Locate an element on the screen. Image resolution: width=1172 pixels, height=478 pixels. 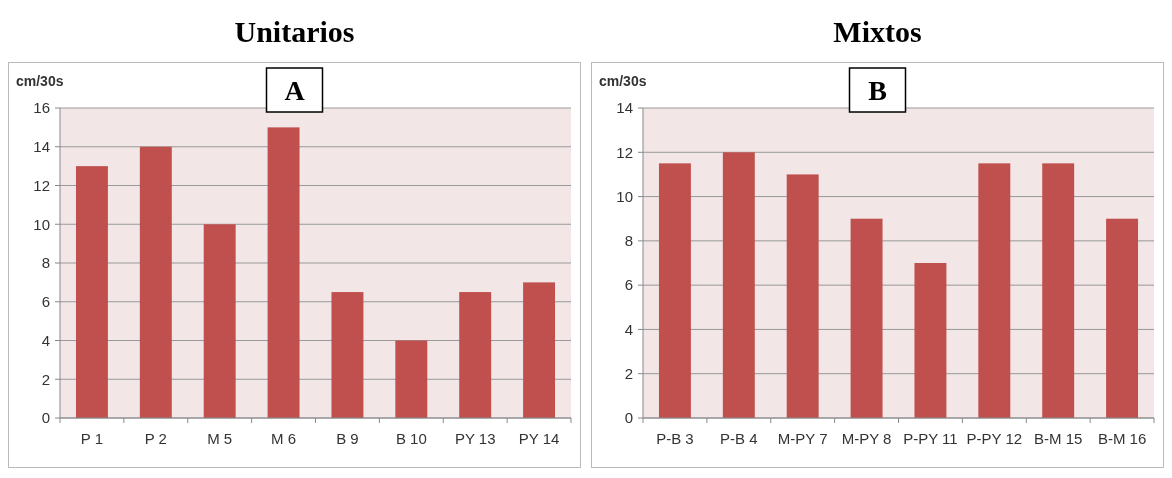
text: B is located at coordinates (877, 90).